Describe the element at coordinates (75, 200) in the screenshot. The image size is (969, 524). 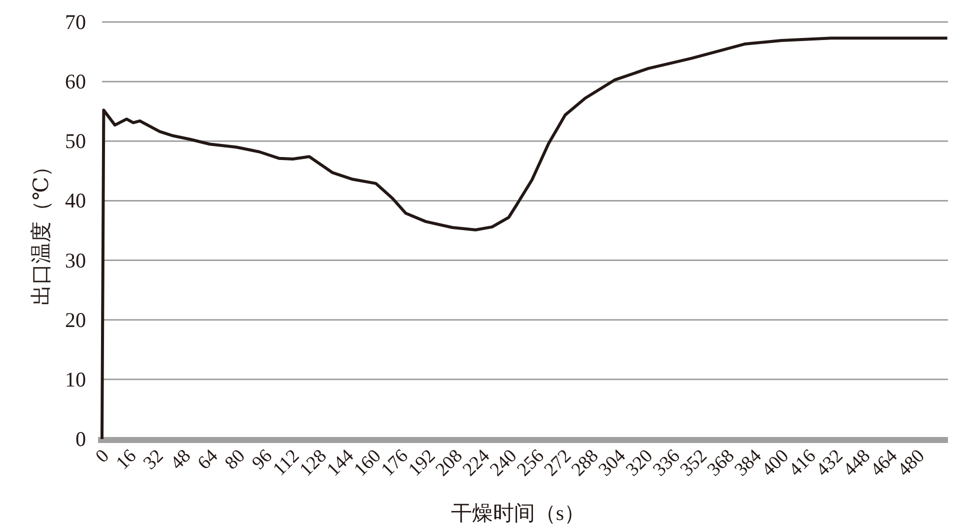
I see `y-tick-label: 40` at that location.